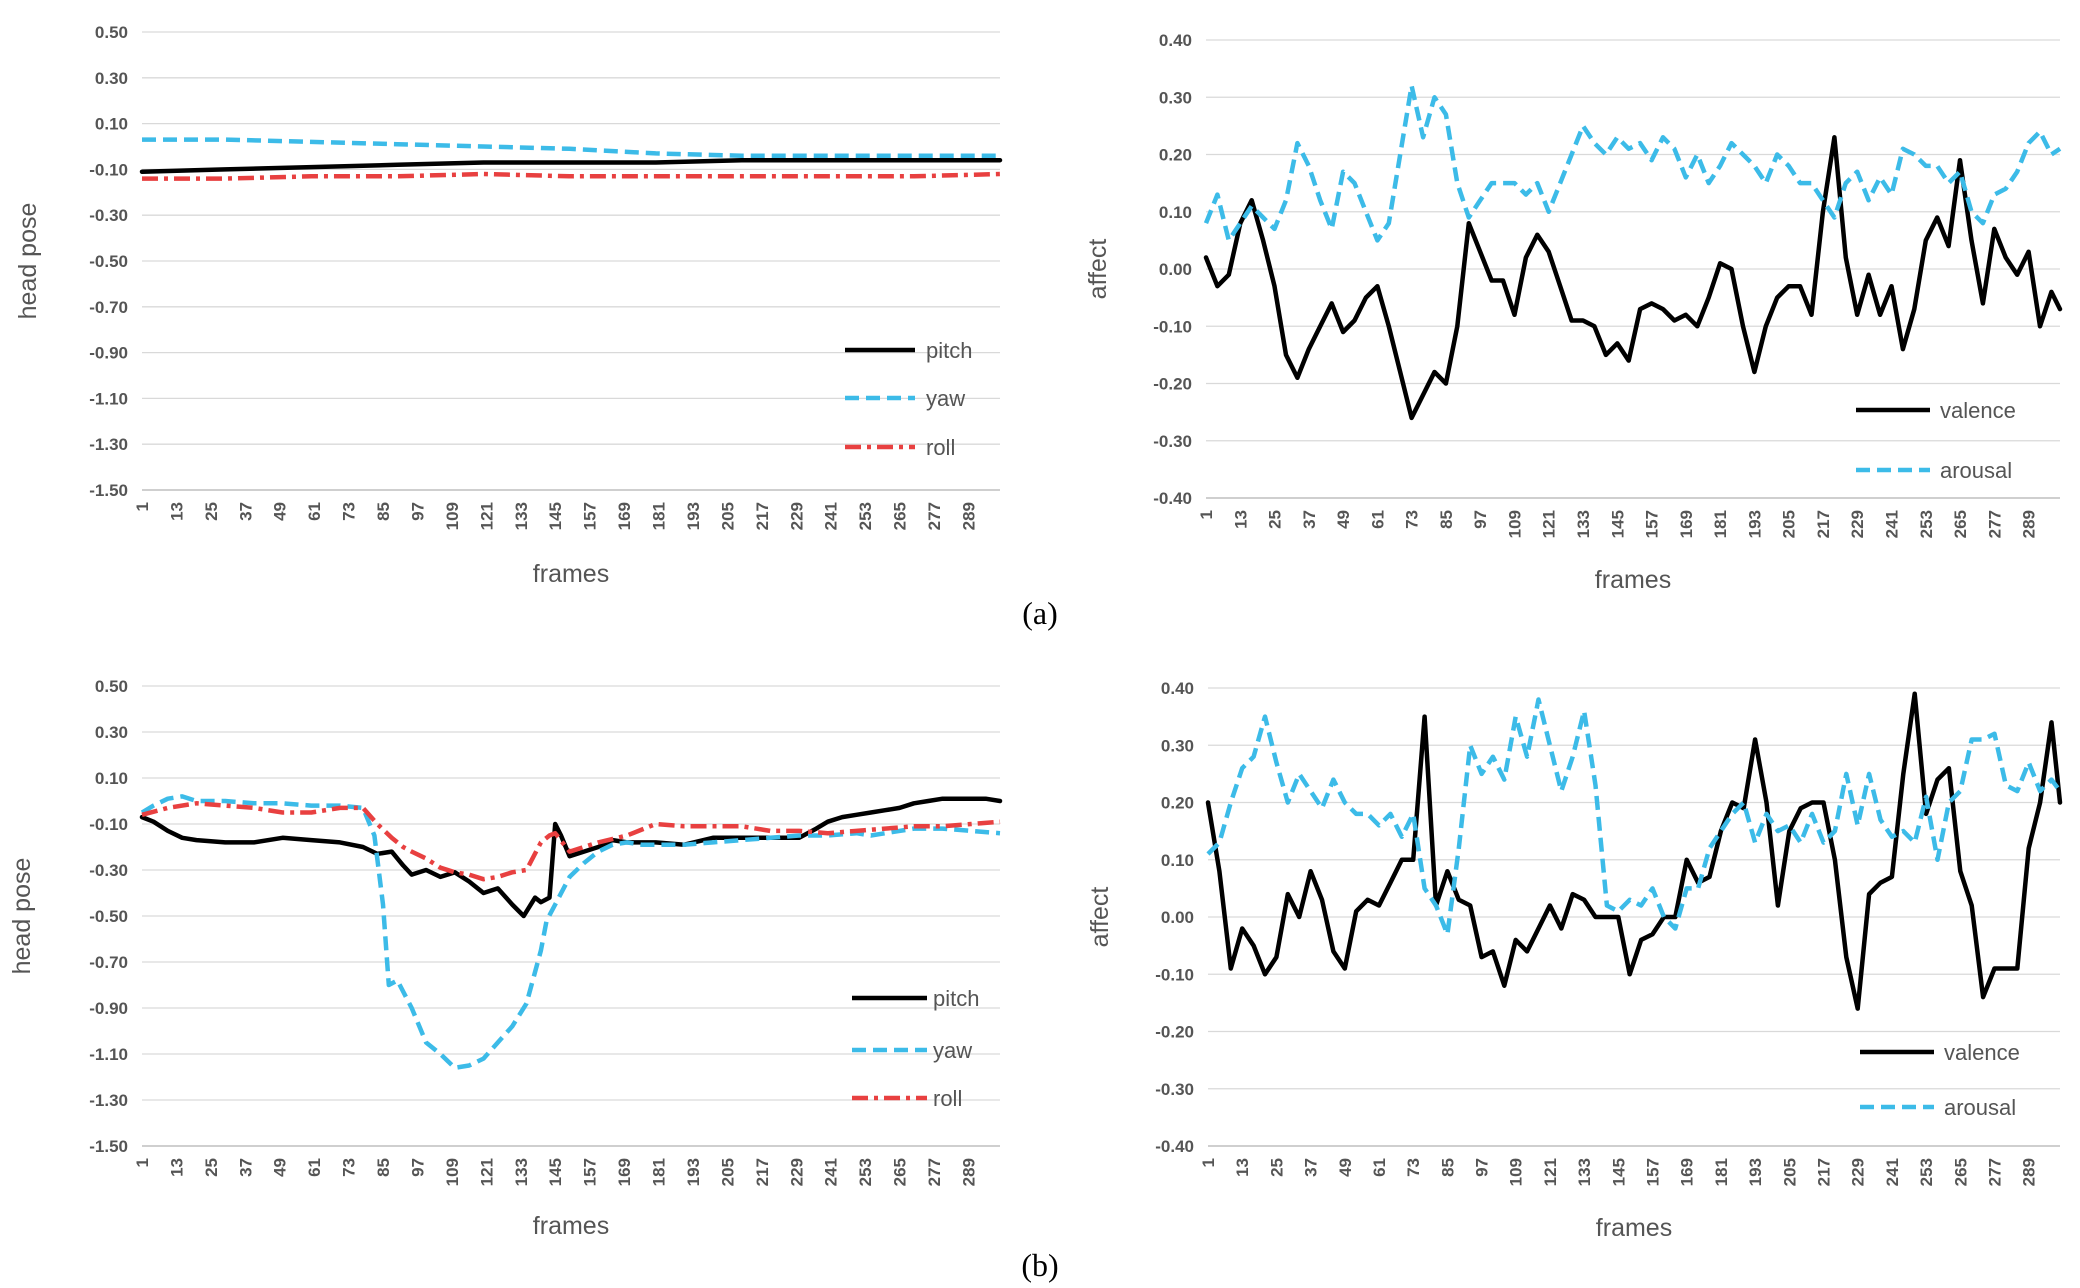 The height and width of the screenshot is (1288, 2080). Describe the element at coordinates (571, 165) in the screenshot. I see `series-line-pitch` at that location.